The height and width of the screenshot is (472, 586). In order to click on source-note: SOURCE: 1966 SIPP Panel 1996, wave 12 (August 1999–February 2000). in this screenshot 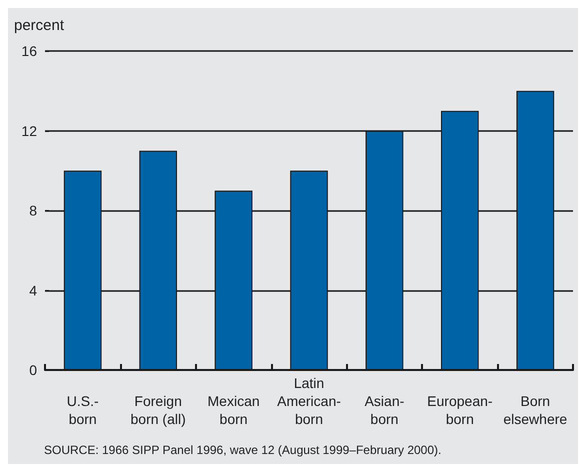, I will do `click(243, 450)`.